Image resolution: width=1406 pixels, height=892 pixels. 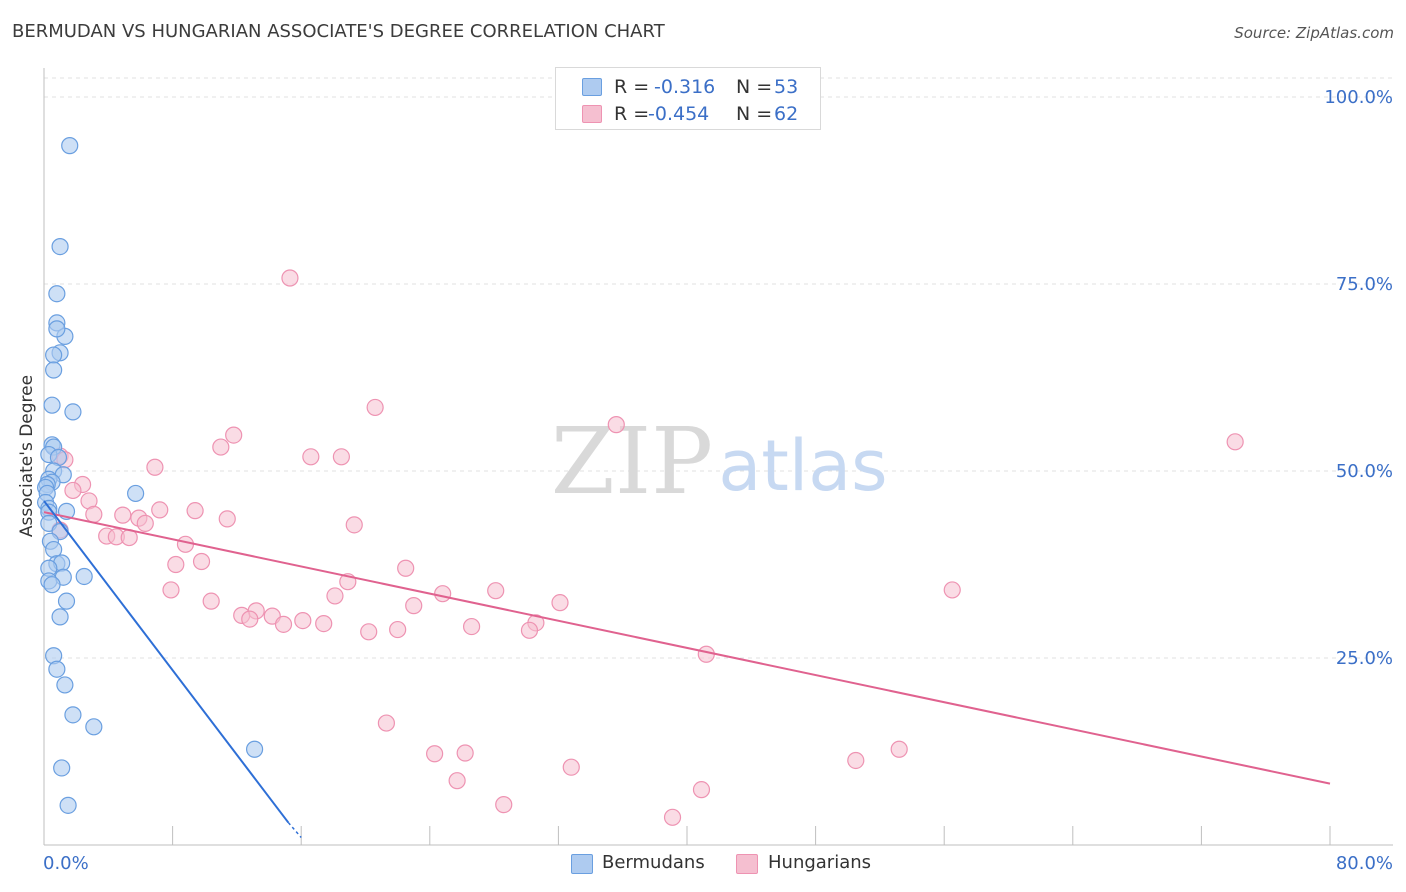 What do you see at coordinates (66, 863) in the screenshot?
I see `x-tick-label-min: 0.0%` at bounding box center [66, 863].